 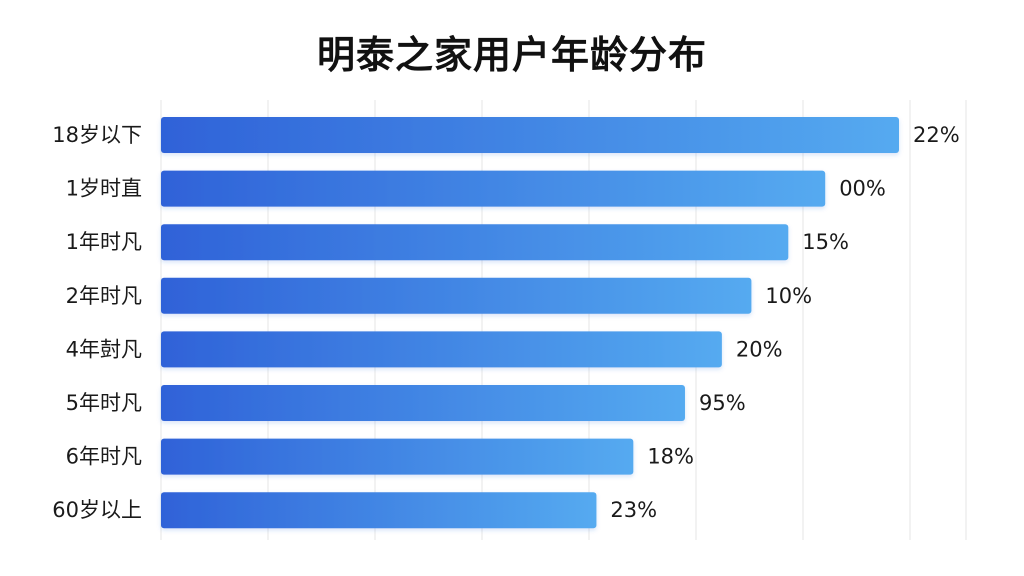 What do you see at coordinates (722, 403) in the screenshot?
I see `value-label: 95%` at bounding box center [722, 403].